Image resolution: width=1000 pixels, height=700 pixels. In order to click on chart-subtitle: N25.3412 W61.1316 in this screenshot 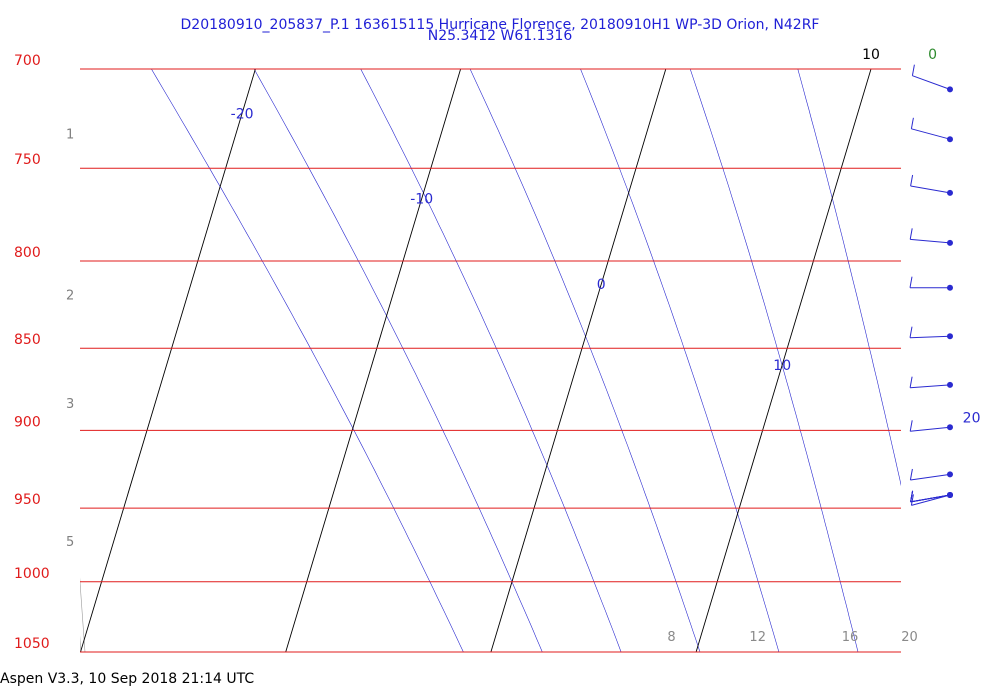, I will do `click(500, 36)`.